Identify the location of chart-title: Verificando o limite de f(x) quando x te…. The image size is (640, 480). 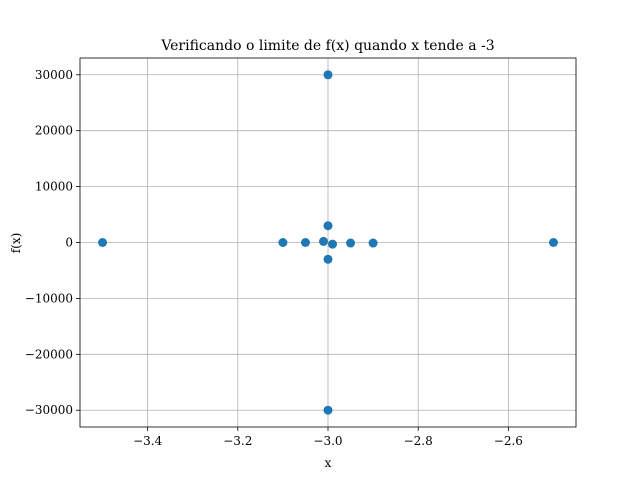
(327, 46).